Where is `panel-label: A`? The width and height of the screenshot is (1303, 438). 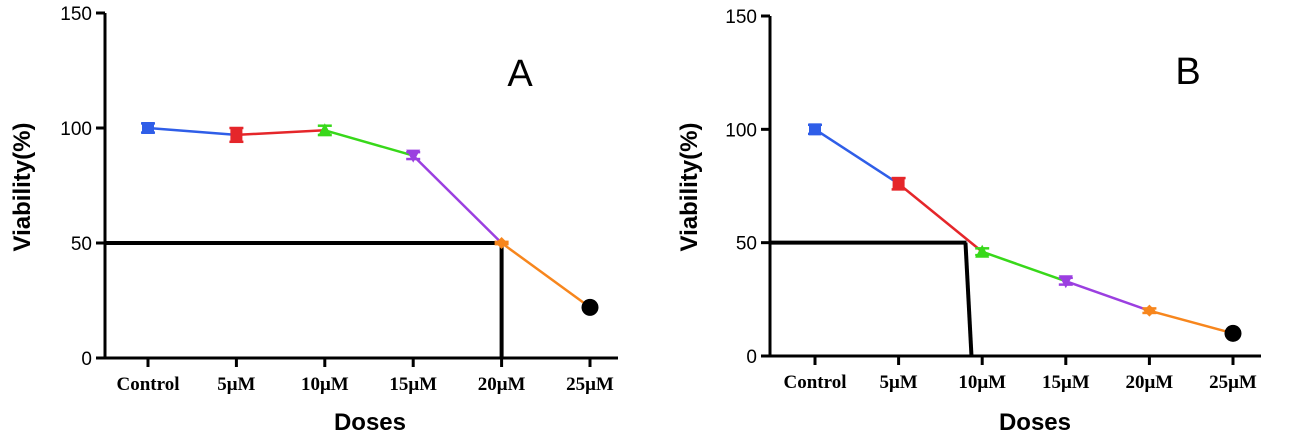
panel-label: A is located at coordinates (520, 74).